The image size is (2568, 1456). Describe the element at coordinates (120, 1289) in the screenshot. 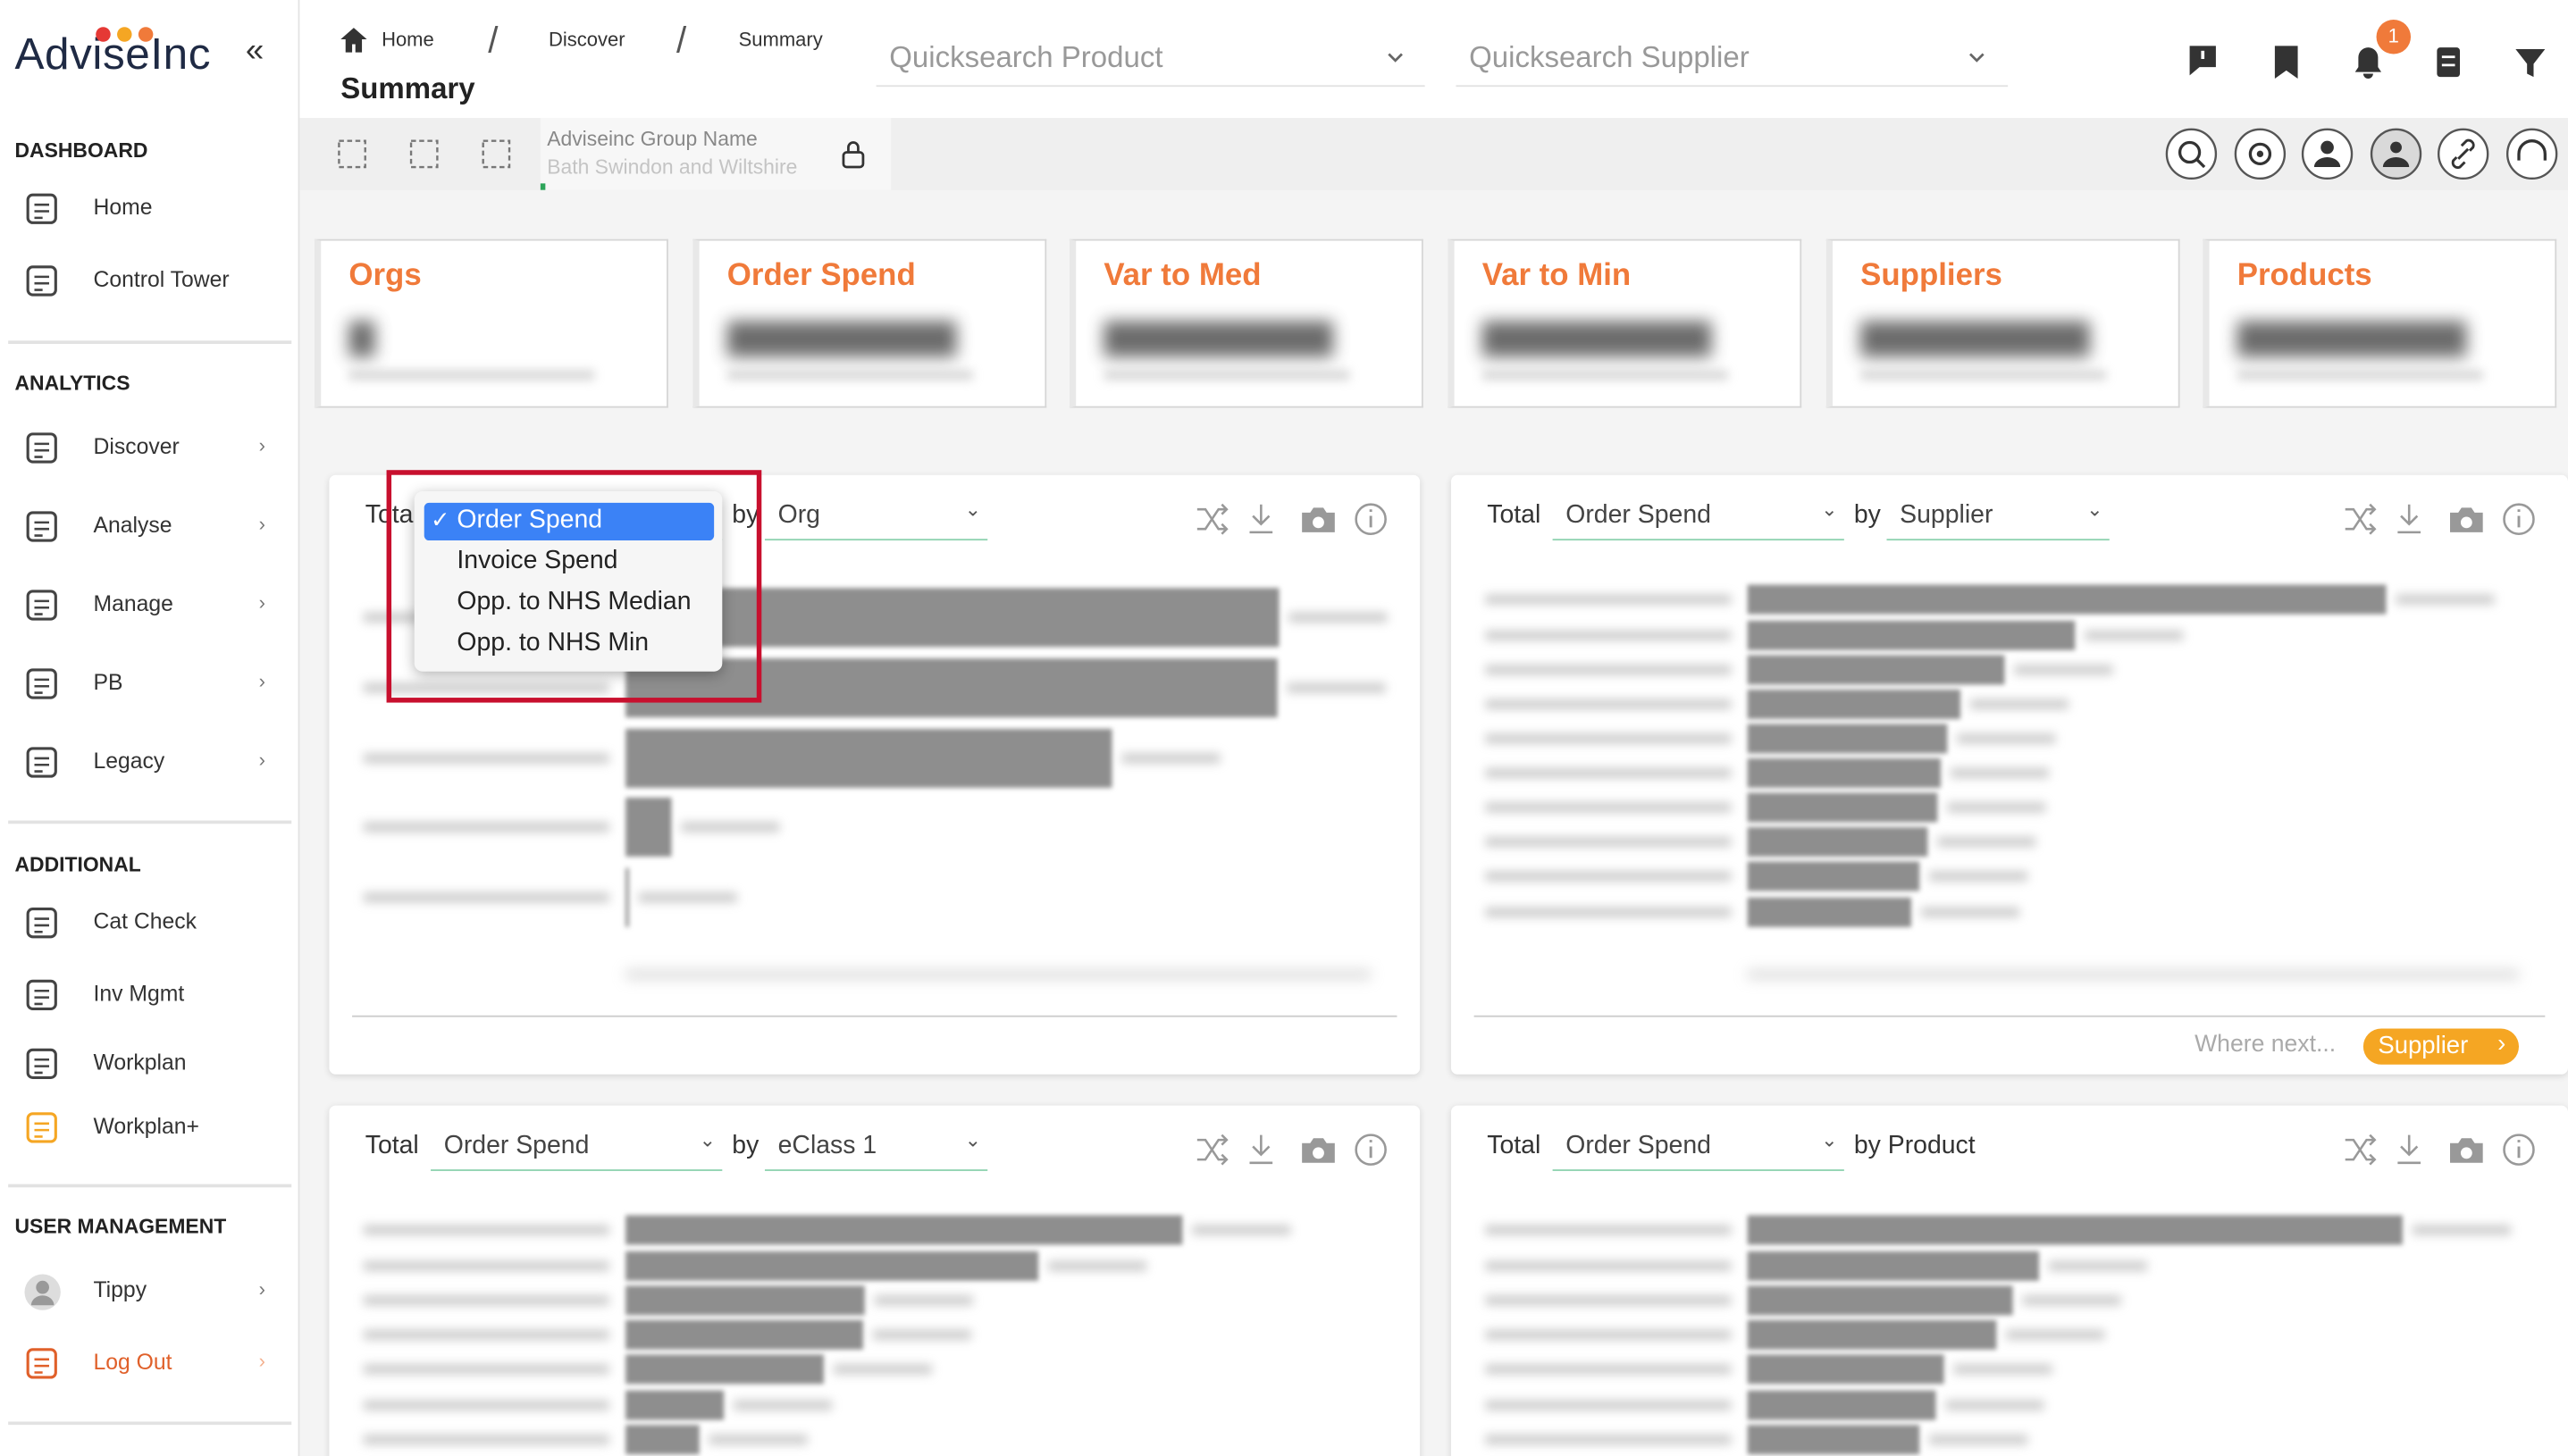

I see `nav-item: Tippy` at that location.